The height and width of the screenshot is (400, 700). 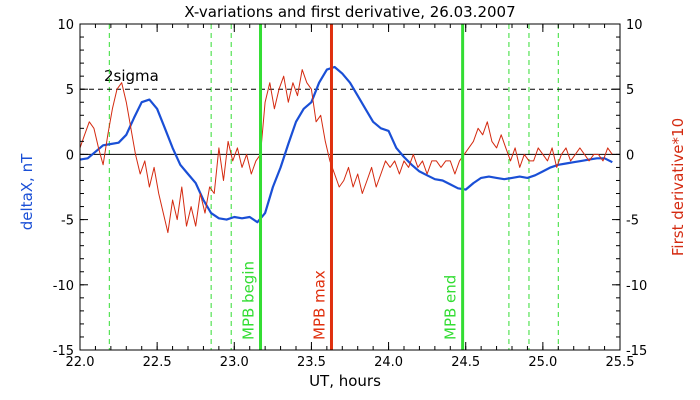 I want to click on x-axis-label: UT, hours, so click(x=345, y=381).